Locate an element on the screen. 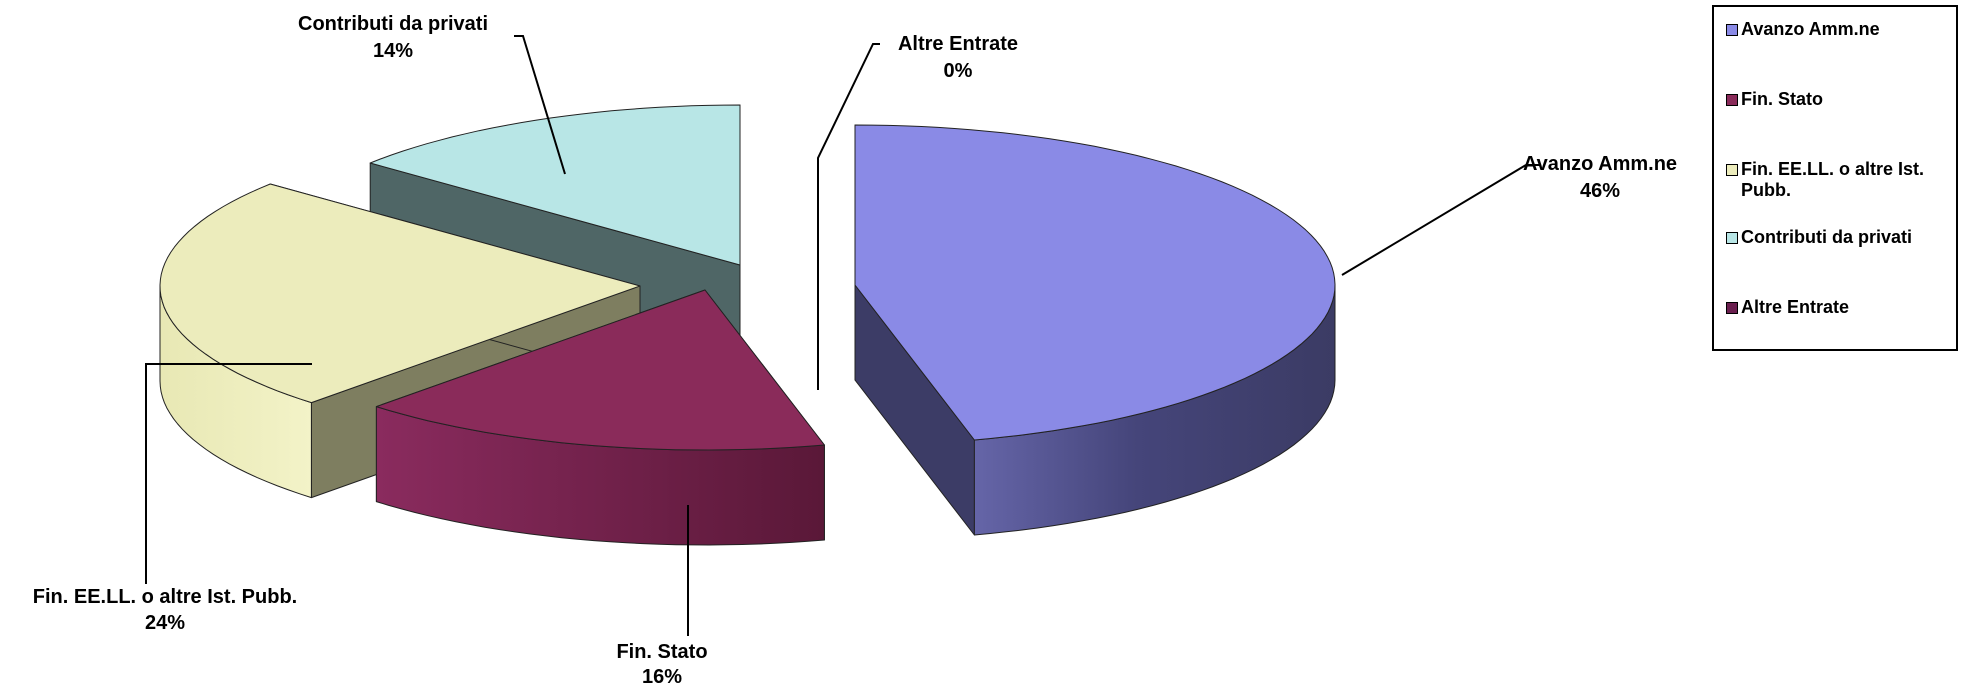 The width and height of the screenshot is (1964, 684). data-value-avanzo-amm-ne: 46% is located at coordinates (1600, 191).